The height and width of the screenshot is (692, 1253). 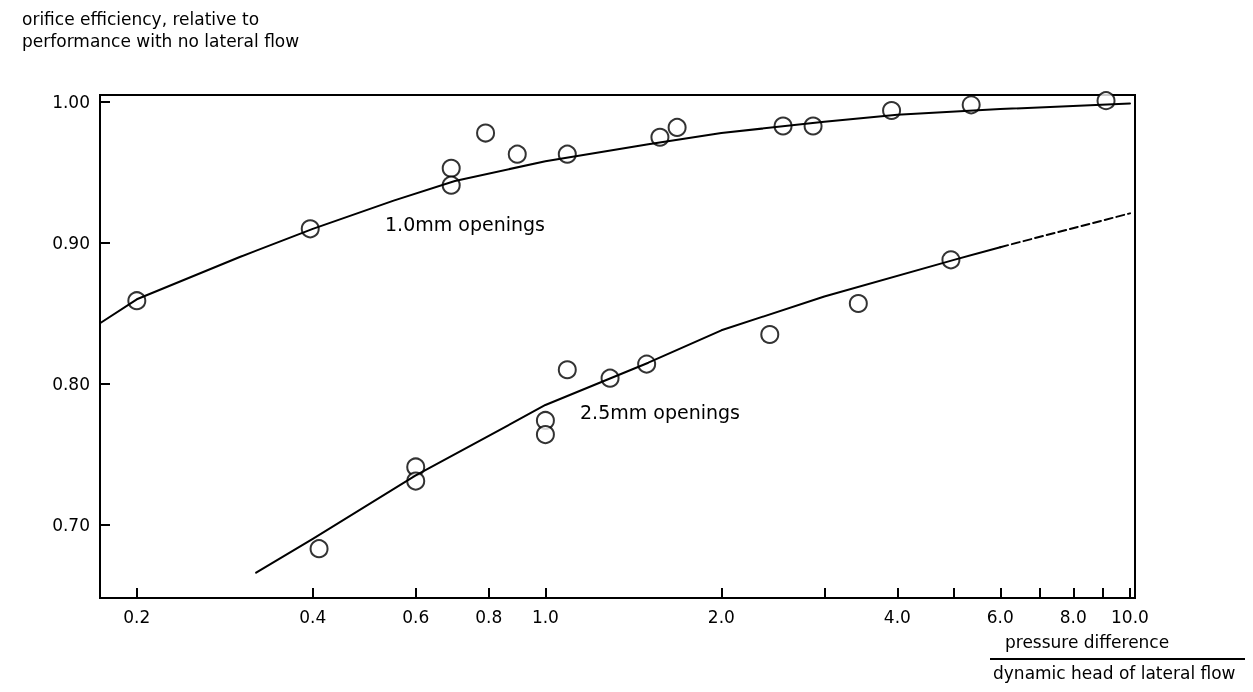 What do you see at coordinates (71, 102) in the screenshot?
I see `y-tick-label: 1.00` at bounding box center [71, 102].